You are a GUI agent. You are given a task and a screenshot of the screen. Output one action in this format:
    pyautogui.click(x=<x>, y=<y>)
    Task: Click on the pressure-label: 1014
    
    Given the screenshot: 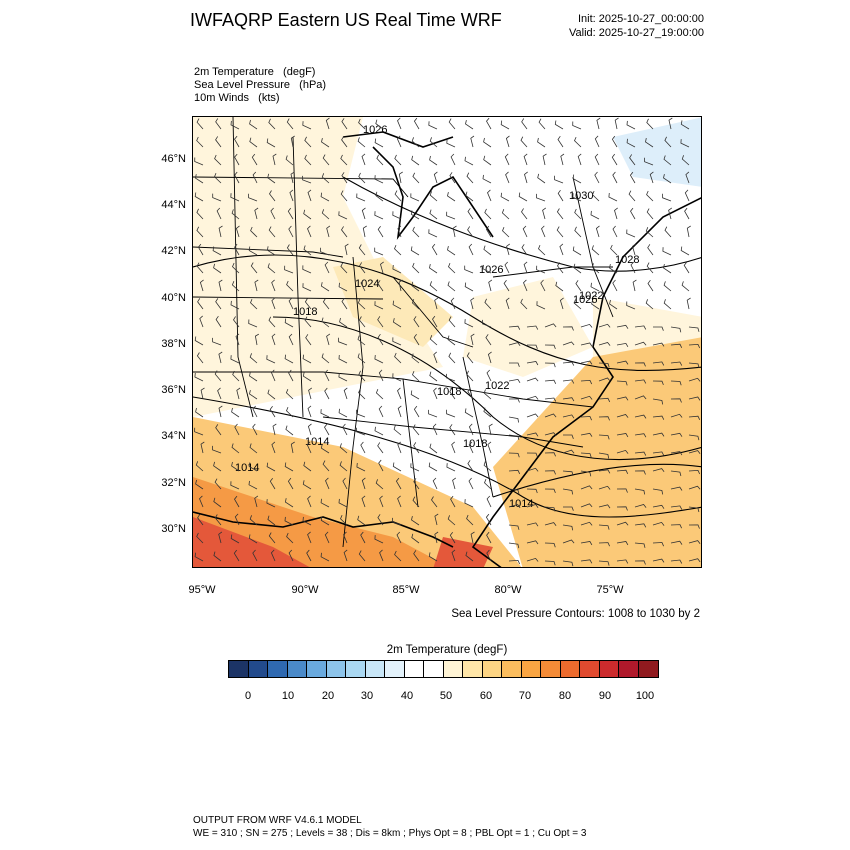 What is the action you would take?
    pyautogui.click(x=247, y=468)
    